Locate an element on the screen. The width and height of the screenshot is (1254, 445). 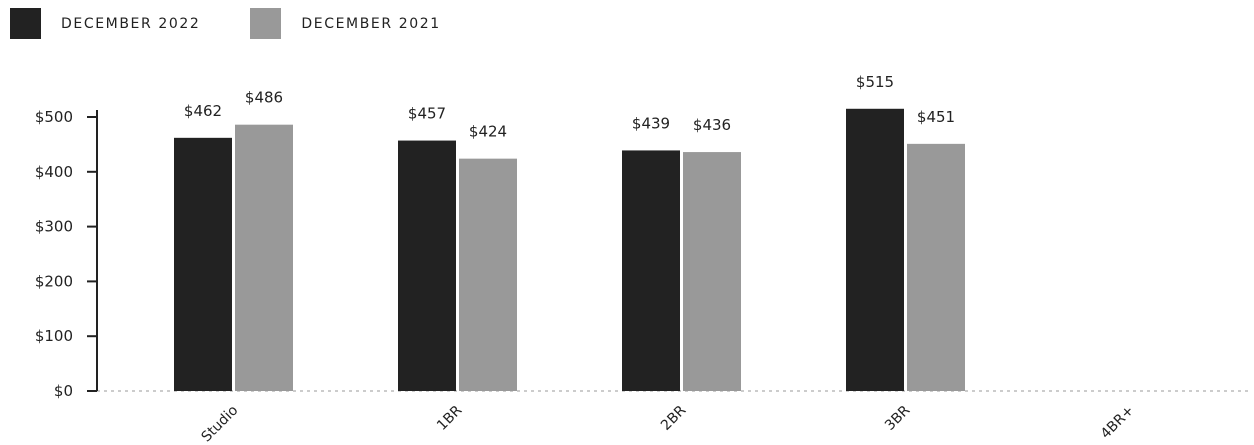
bar-value-label: $451 is located at coordinates (936, 117).